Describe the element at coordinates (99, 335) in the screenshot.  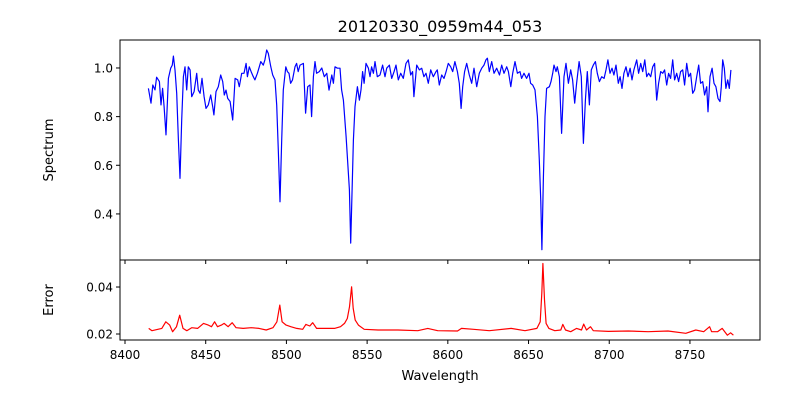
I see `error-y-tick-label: 0.02` at that location.